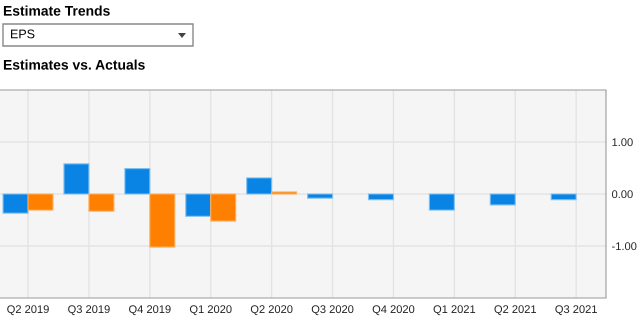 This screenshot has width=644, height=331. I want to click on x-tick-label: Q1 2021, so click(455, 310).